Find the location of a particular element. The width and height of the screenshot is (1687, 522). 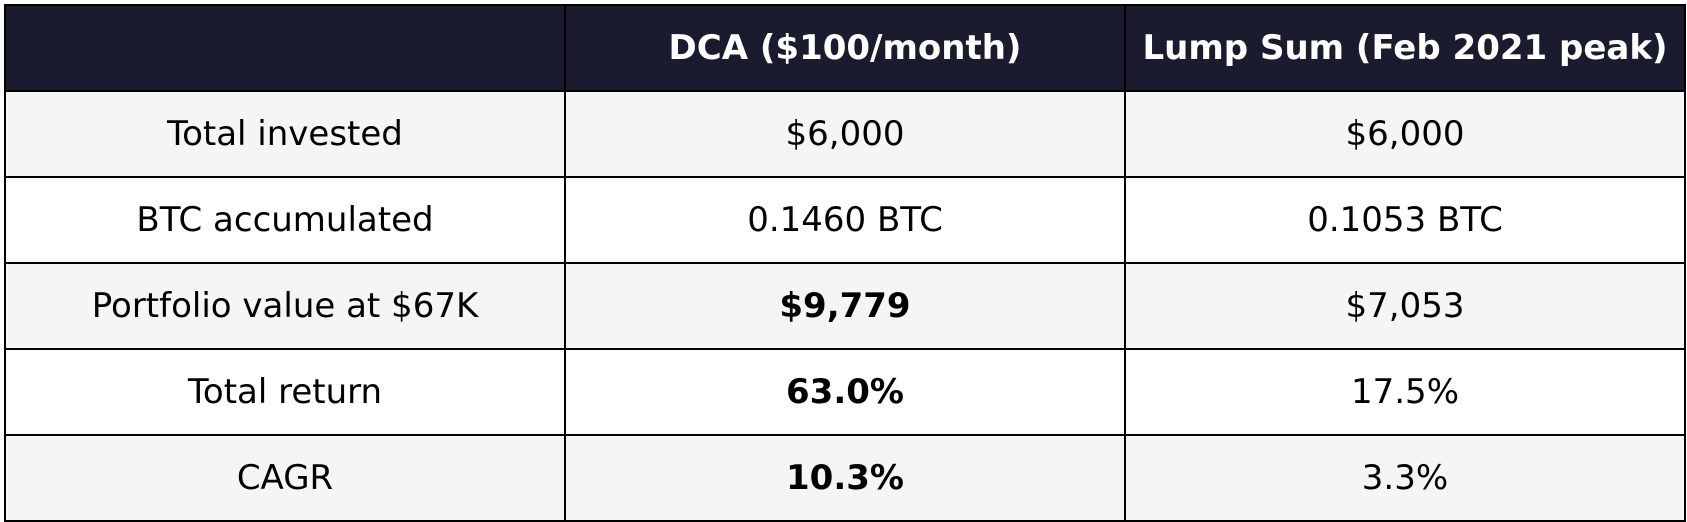

row-label: Portfolio value at $67K is located at coordinates (285, 306).